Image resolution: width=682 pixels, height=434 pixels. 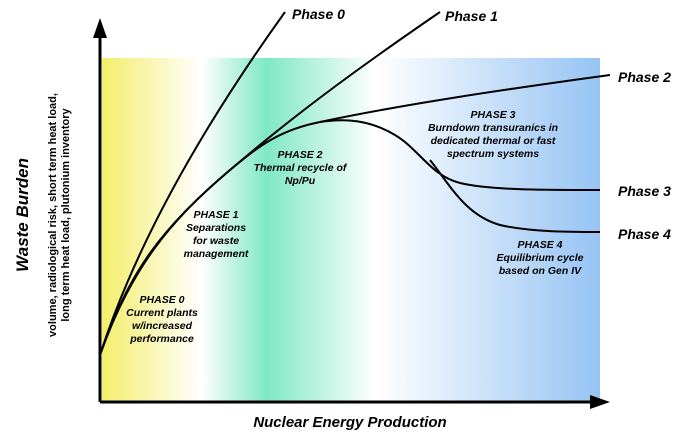 I want to click on phase-text: performance, so click(x=161, y=339).